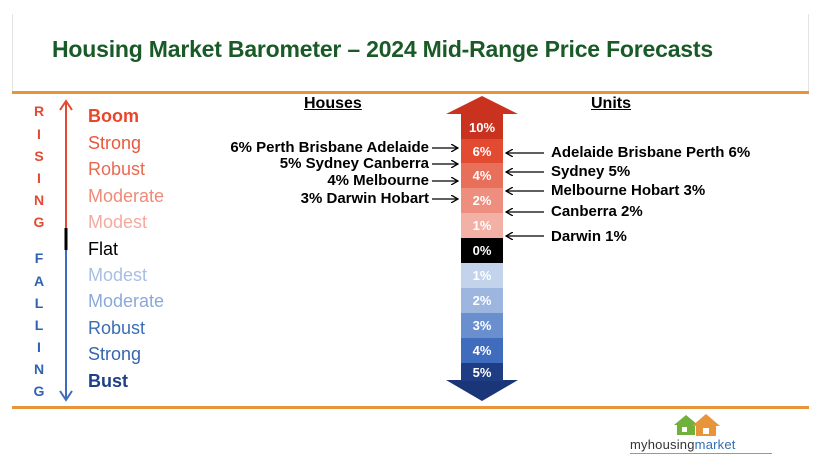 The image size is (829, 462). I want to click on units-annotation: Sydney 5%, so click(591, 171).